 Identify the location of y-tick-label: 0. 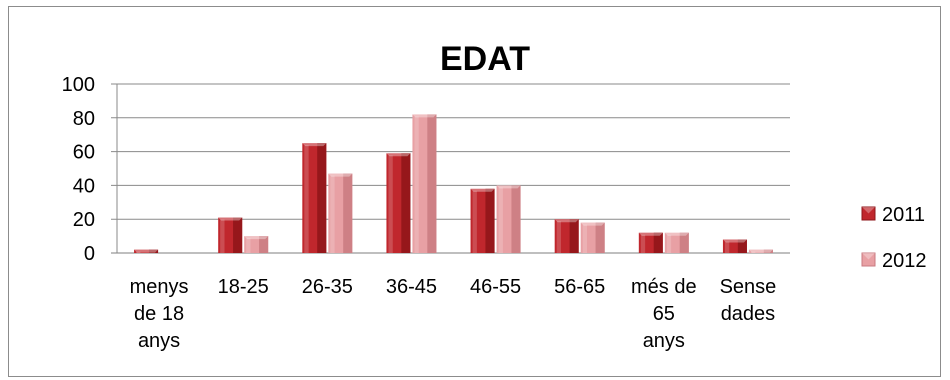
(89, 254).